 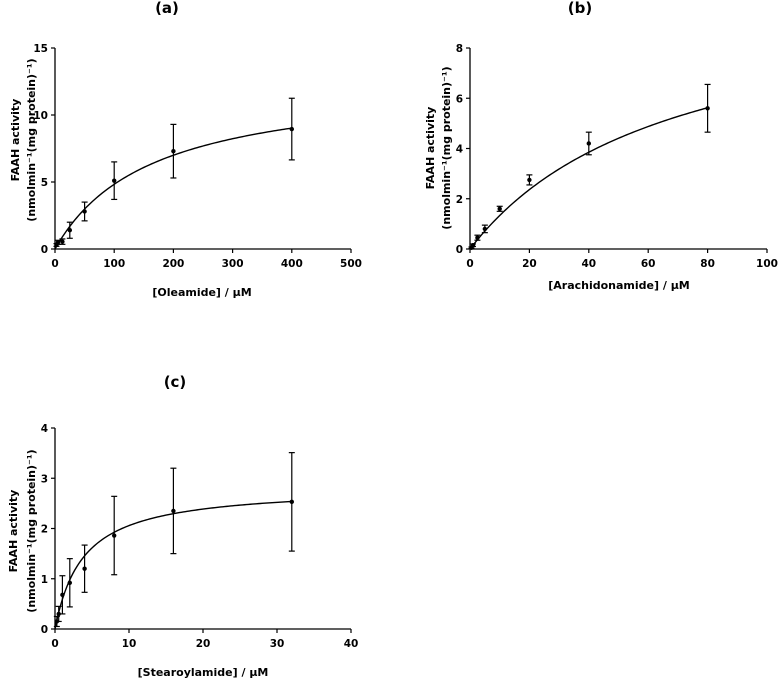 What do you see at coordinates (459, 99) in the screenshot?
I see `y-tick-label: 6` at bounding box center [459, 99].